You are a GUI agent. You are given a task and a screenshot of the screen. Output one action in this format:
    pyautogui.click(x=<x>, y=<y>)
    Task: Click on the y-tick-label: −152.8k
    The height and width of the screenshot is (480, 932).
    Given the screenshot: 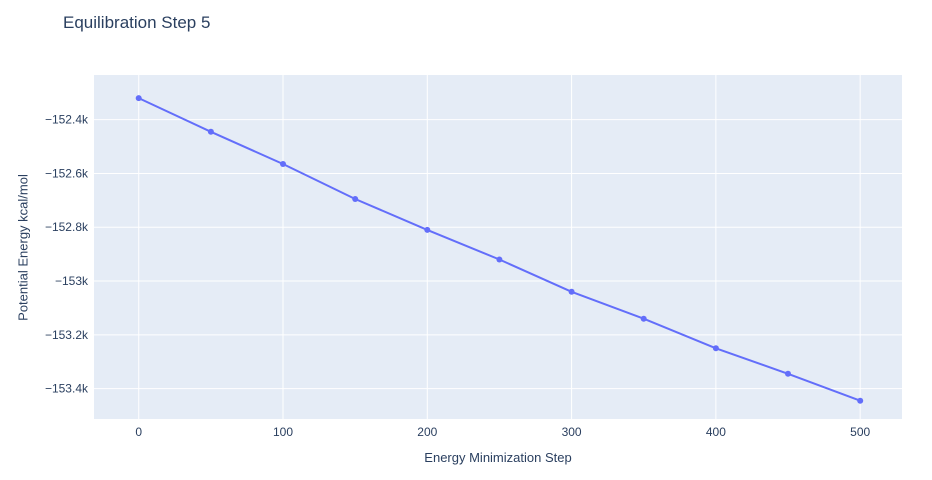 What is the action you would take?
    pyautogui.click(x=67, y=227)
    